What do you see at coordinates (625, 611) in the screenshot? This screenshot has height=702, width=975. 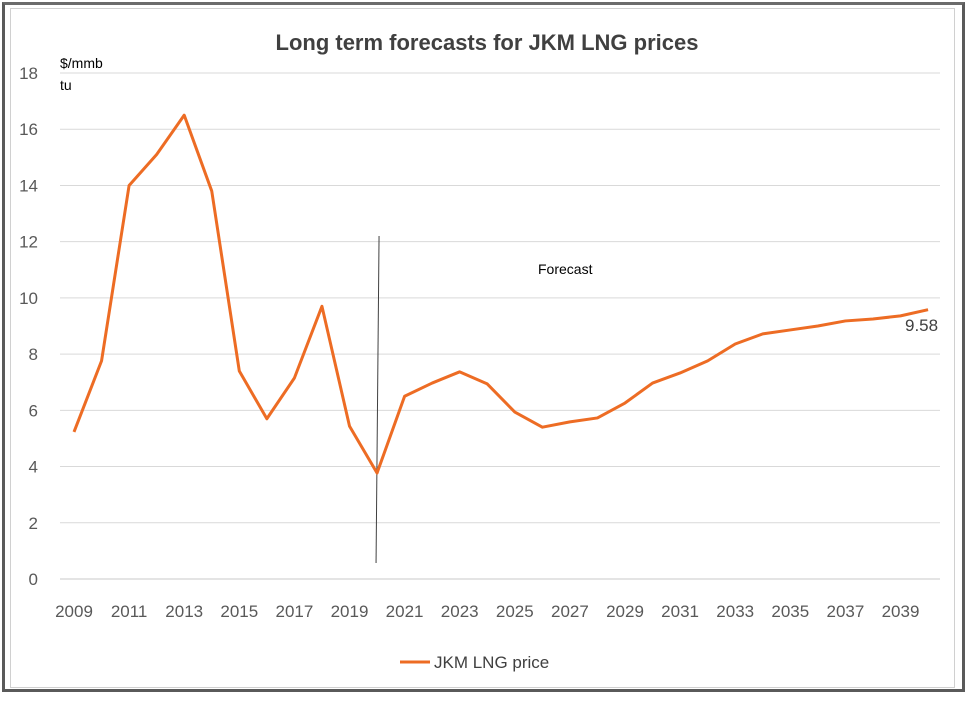 I see `x-tick-label: 2029` at bounding box center [625, 611].